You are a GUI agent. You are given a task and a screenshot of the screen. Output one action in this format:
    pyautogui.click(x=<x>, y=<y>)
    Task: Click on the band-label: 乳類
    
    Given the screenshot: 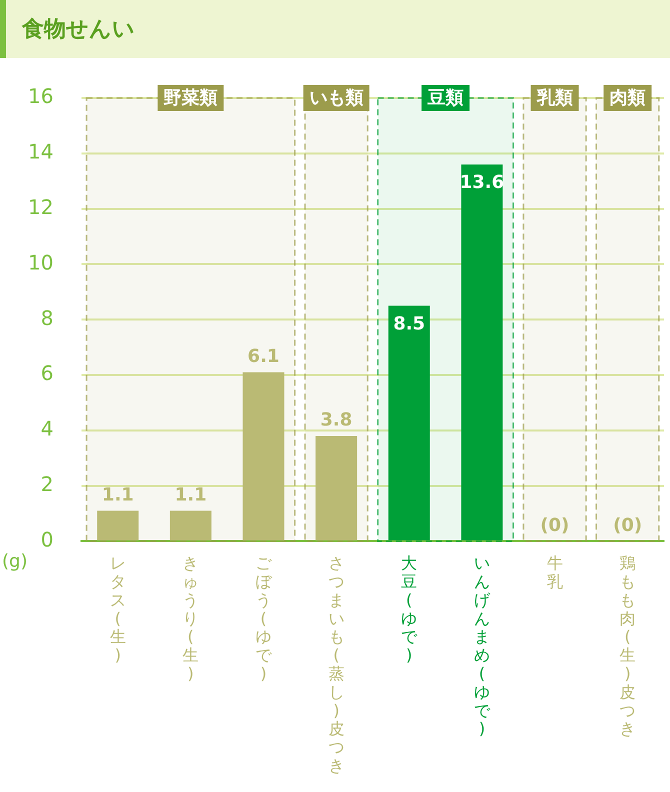 What is the action you would take?
    pyautogui.click(x=554, y=98)
    